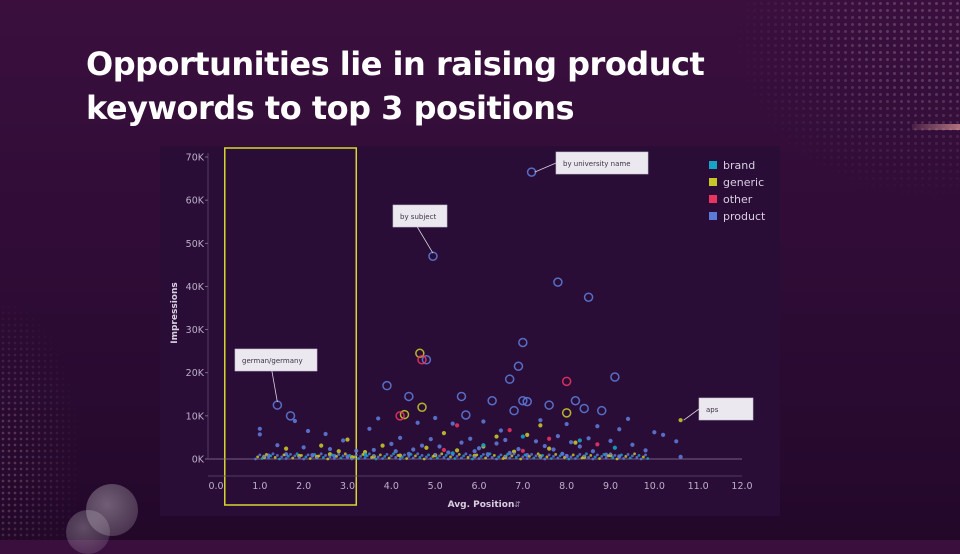  Describe the element at coordinates (739, 165) in the screenshot. I see `legend-label: brand` at that location.